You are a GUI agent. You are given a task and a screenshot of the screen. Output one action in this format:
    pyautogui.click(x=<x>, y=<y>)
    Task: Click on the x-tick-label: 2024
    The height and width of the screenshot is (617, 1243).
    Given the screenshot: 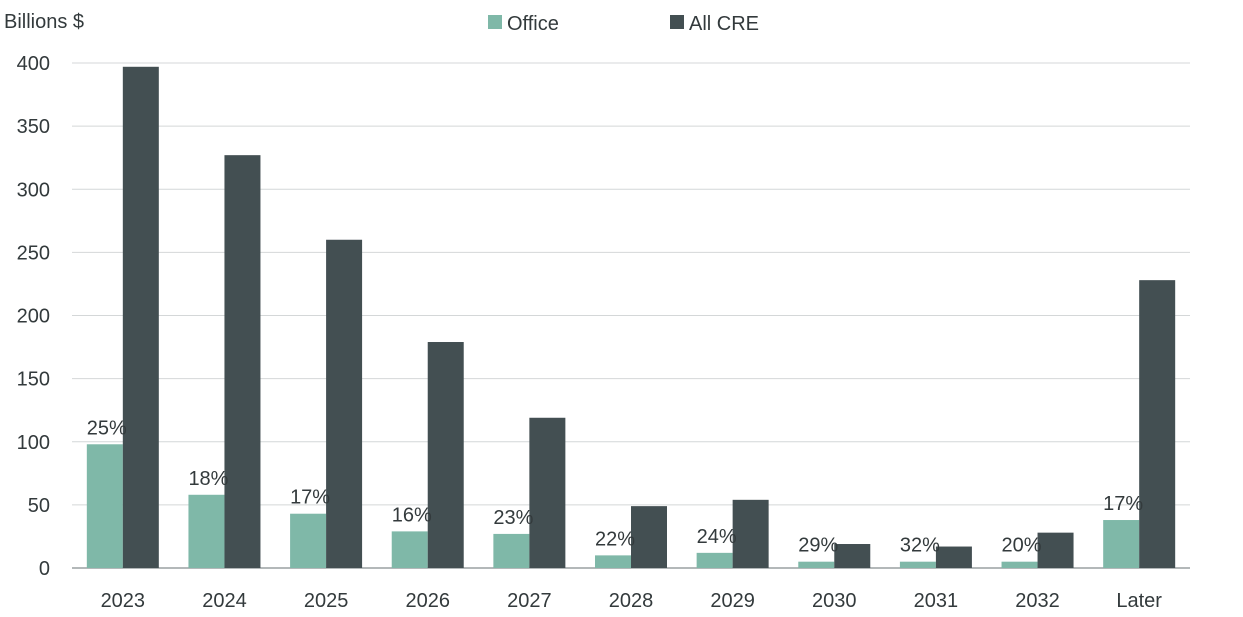 What is the action you would take?
    pyautogui.click(x=224, y=601)
    